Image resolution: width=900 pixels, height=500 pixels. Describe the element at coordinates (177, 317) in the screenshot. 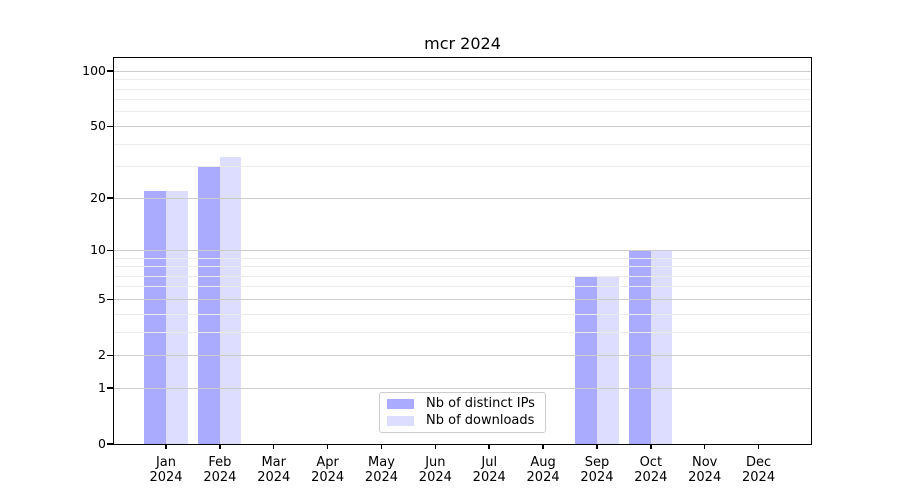

I see `bar-nb-of-downloads-Jan` at that location.